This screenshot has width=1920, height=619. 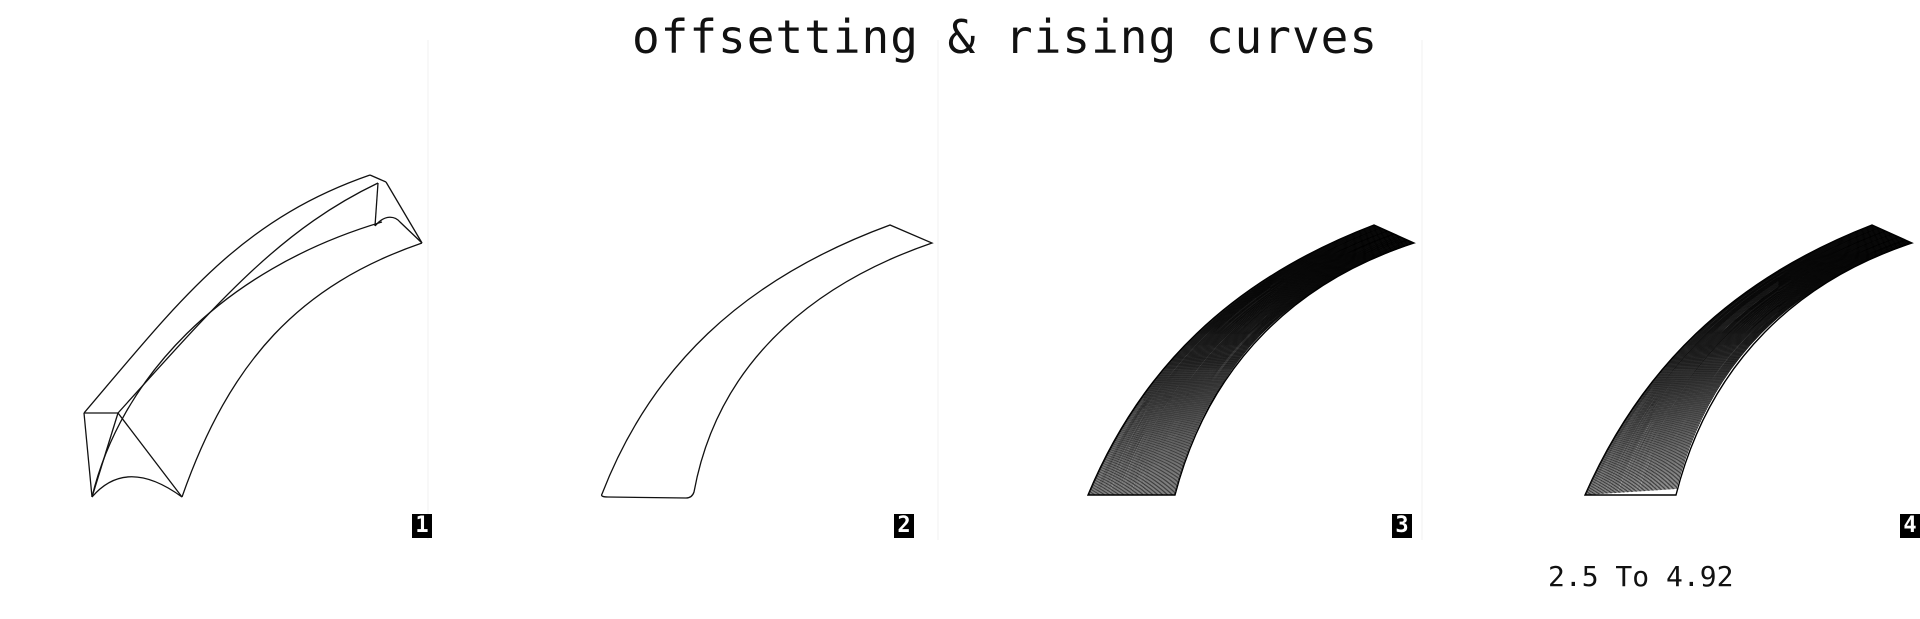 I want to click on panel-number-4: 4, so click(x=1910, y=526).